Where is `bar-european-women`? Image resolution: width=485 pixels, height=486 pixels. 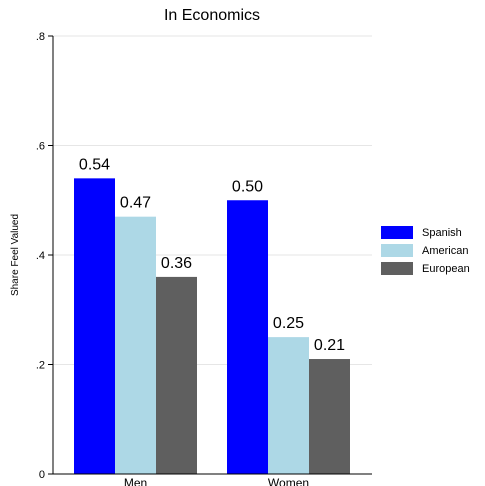
bar-european-women is located at coordinates (329, 416).